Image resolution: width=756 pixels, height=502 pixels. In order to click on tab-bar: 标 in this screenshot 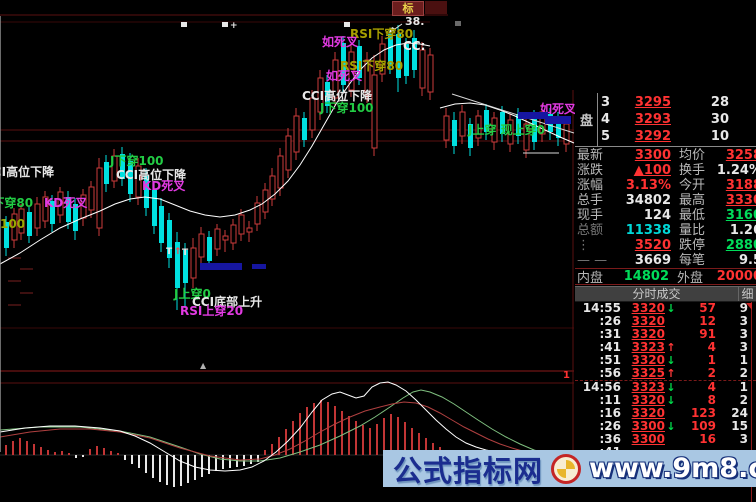, I will do `click(225, 8)`.